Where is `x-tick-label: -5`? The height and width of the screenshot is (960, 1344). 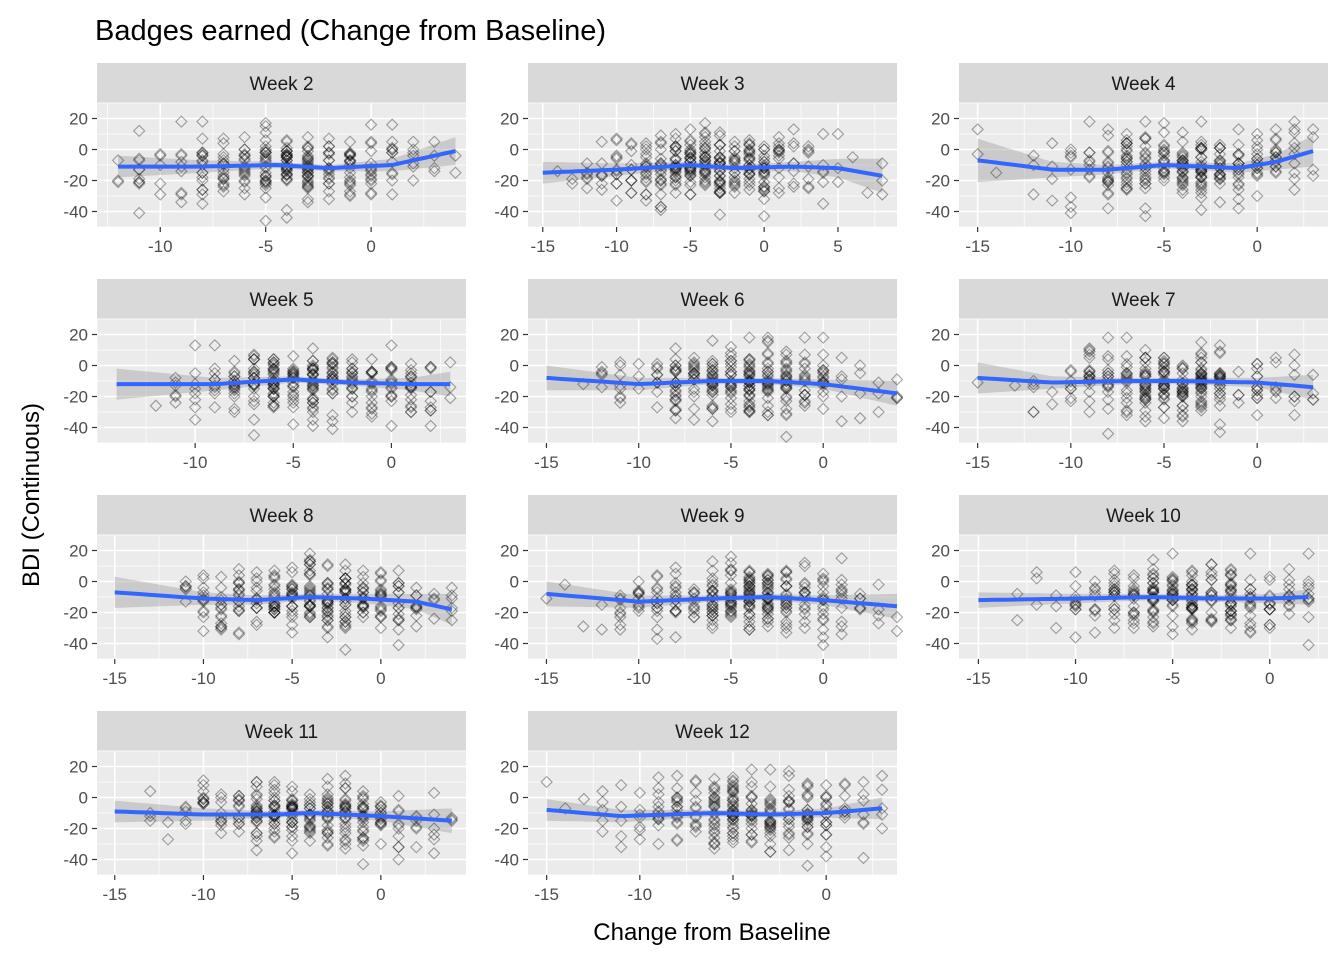 x-tick-label: -5 is located at coordinates (730, 462).